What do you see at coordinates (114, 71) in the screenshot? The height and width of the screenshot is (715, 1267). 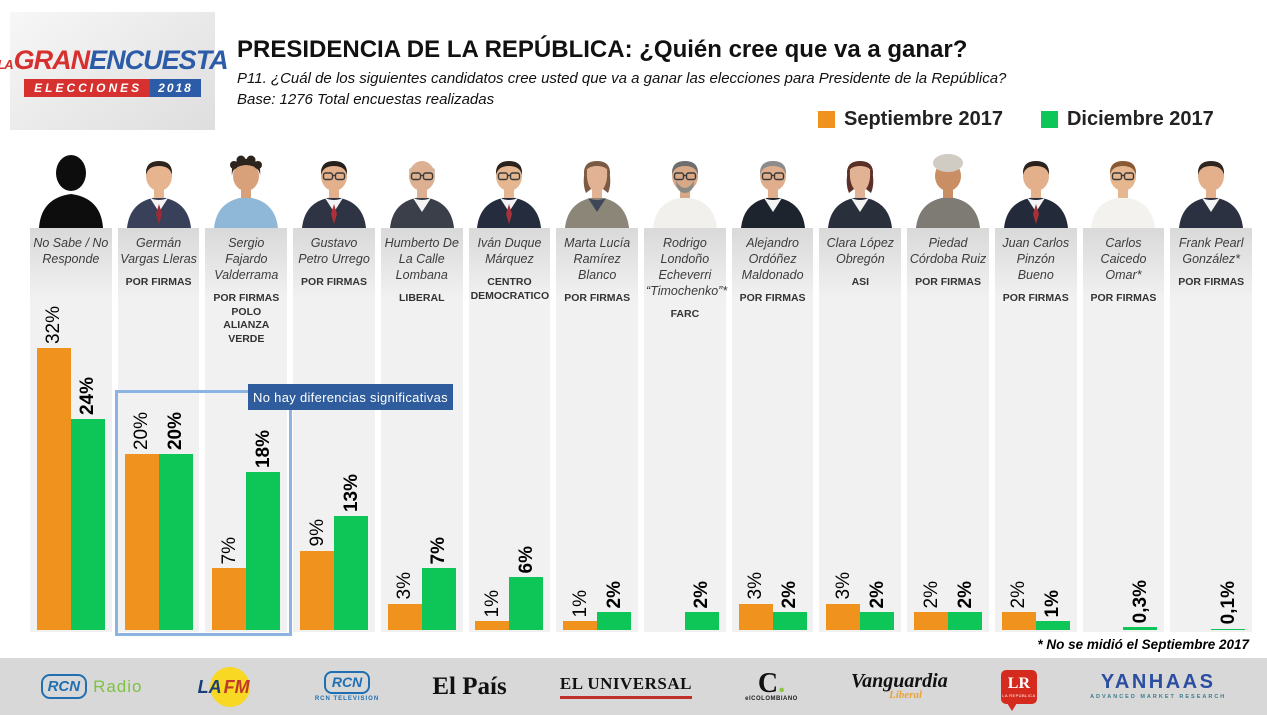 I see `gran-encuesta-logo: LAGRANENCUESTA ELECCIONES 2018` at bounding box center [114, 71].